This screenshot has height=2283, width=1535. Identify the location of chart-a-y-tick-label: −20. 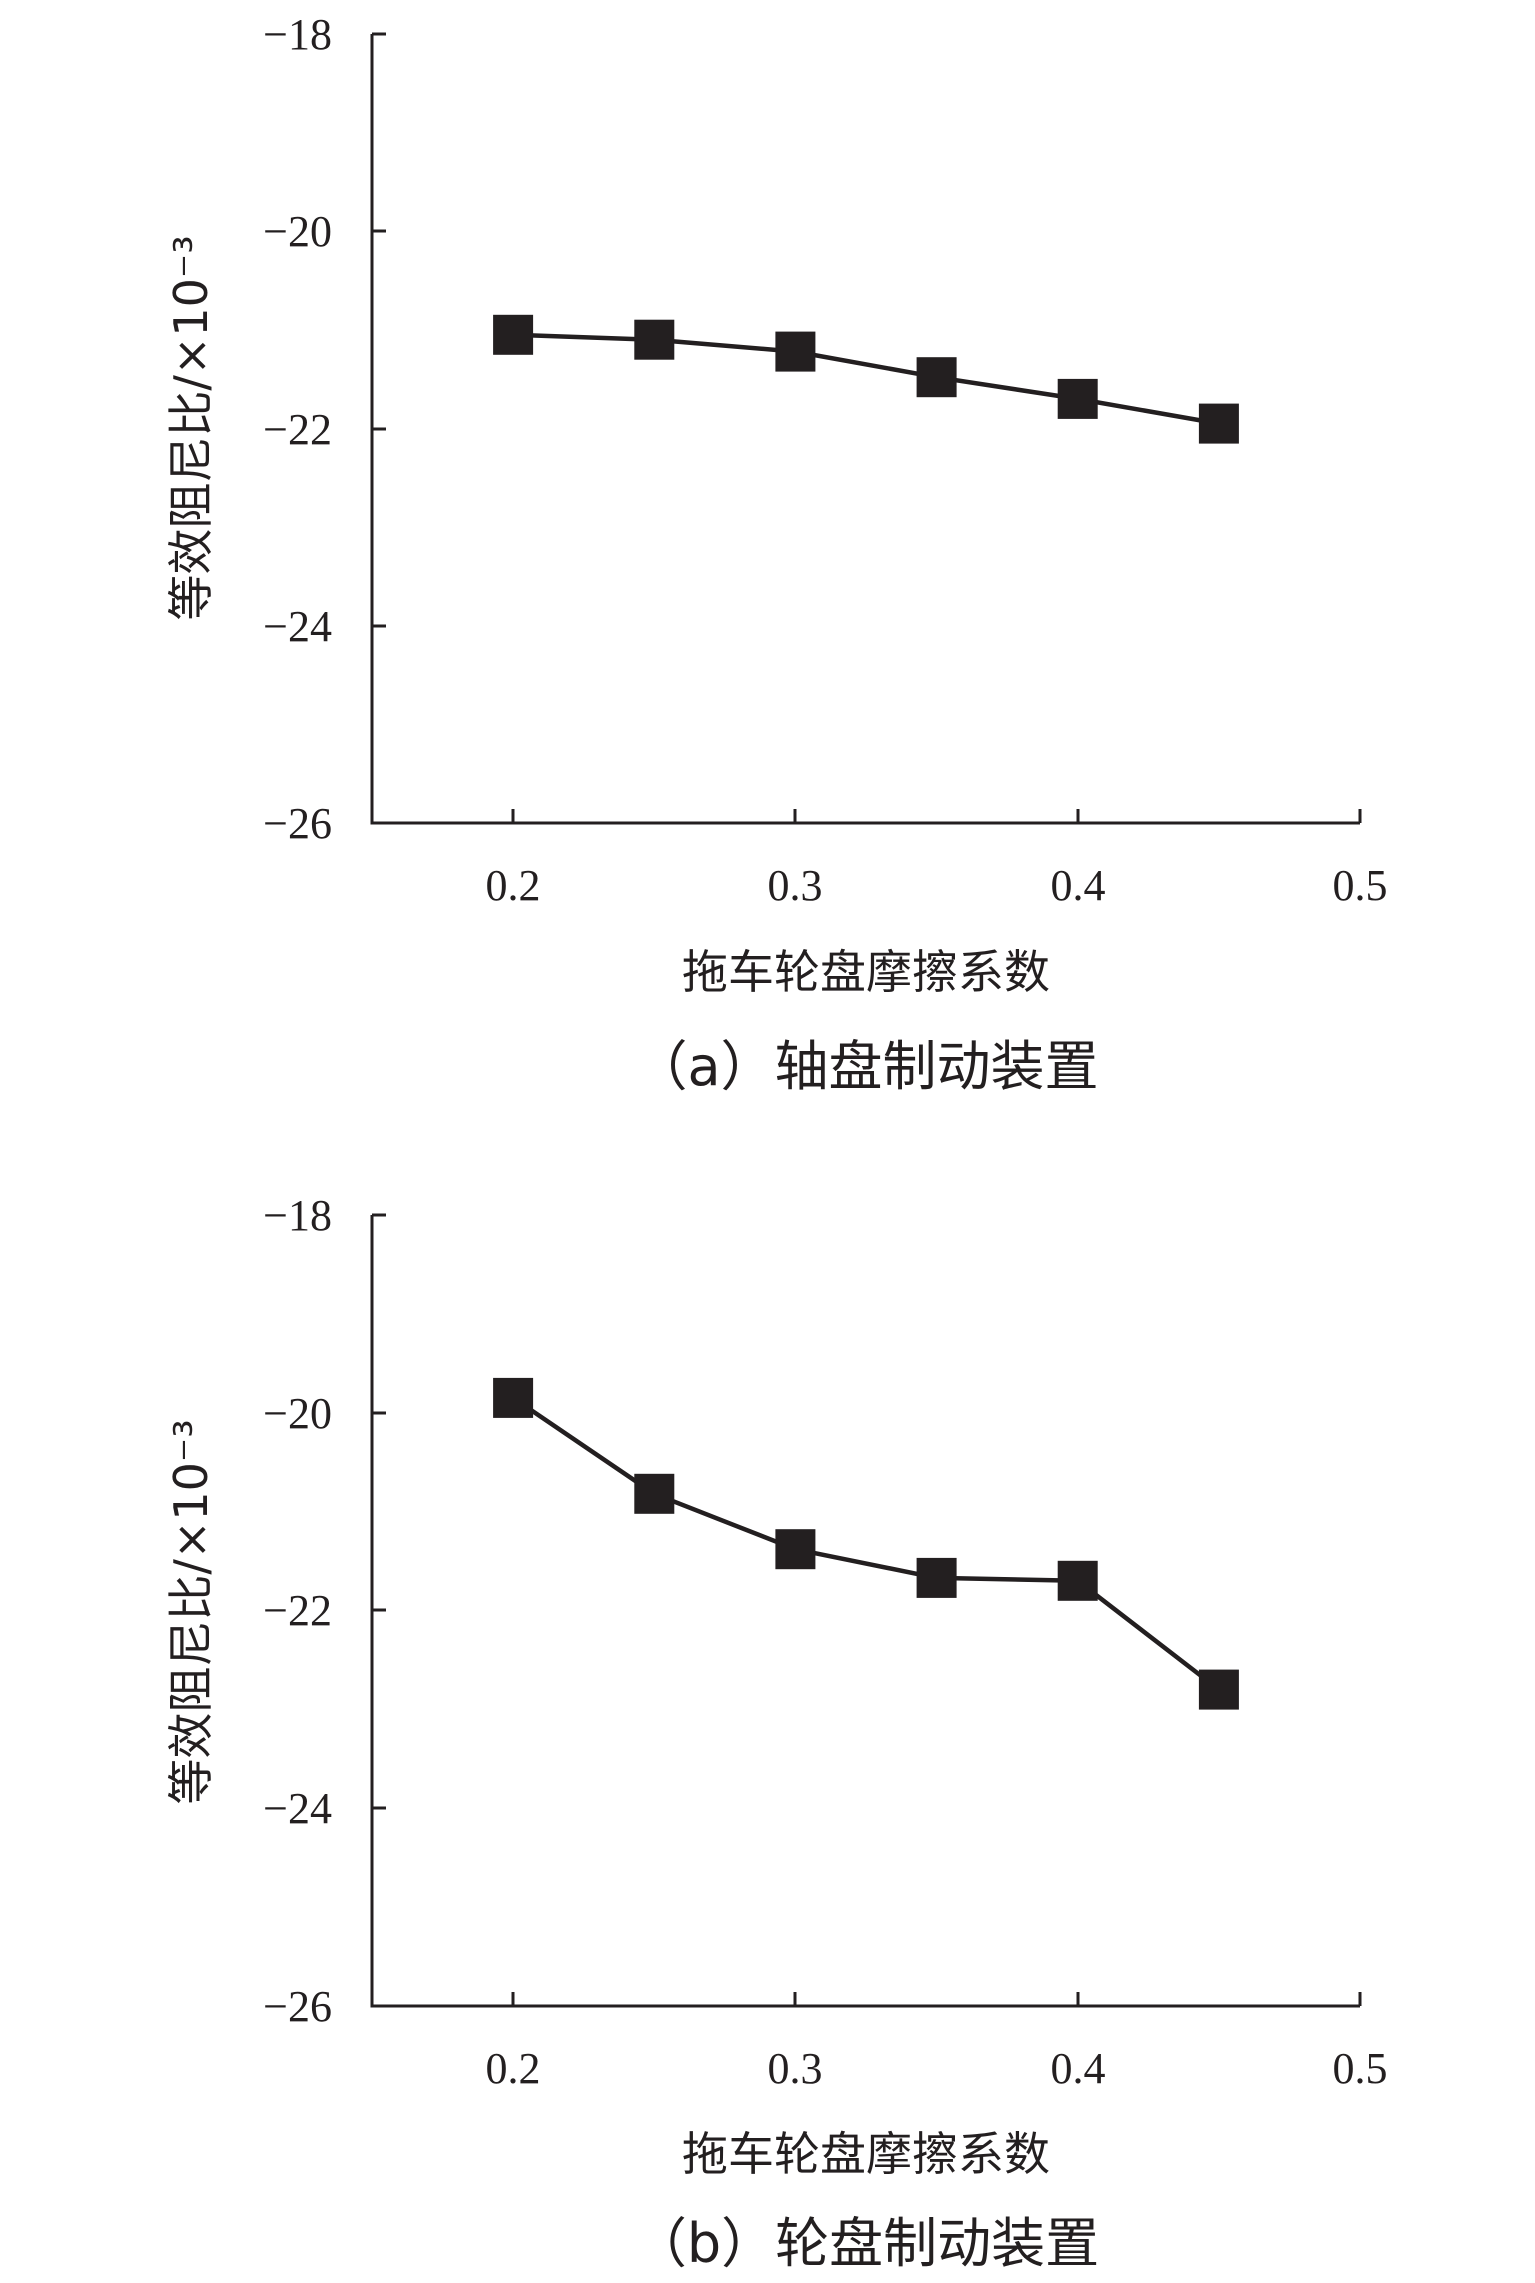
(297, 231).